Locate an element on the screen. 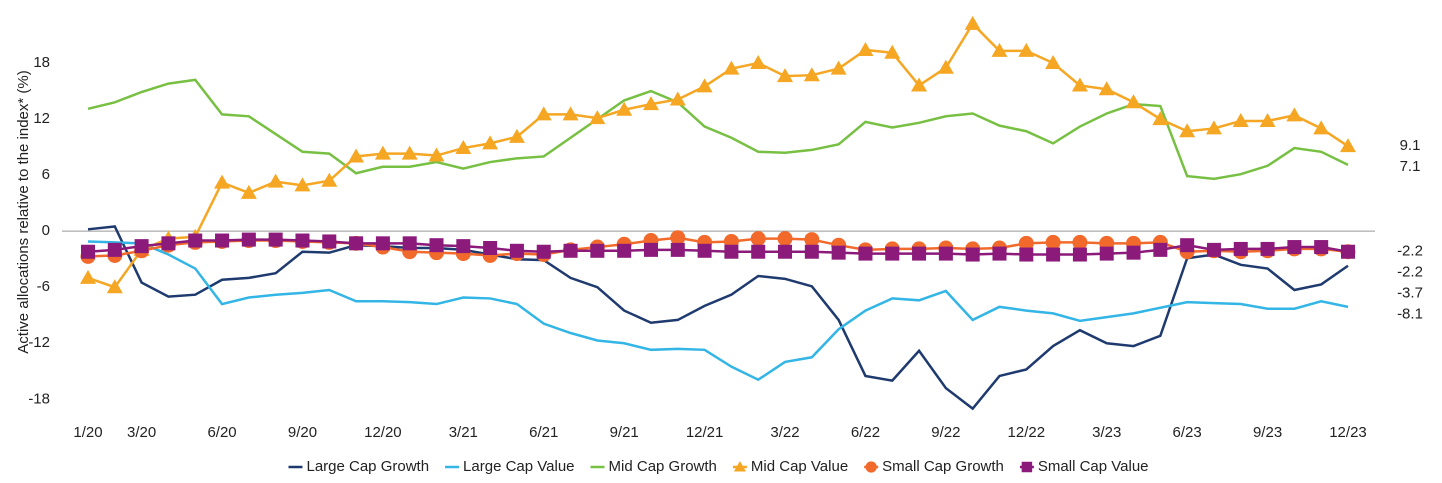 The height and width of the screenshot is (483, 1442). x-tick-label: 3/22 is located at coordinates (784, 432).